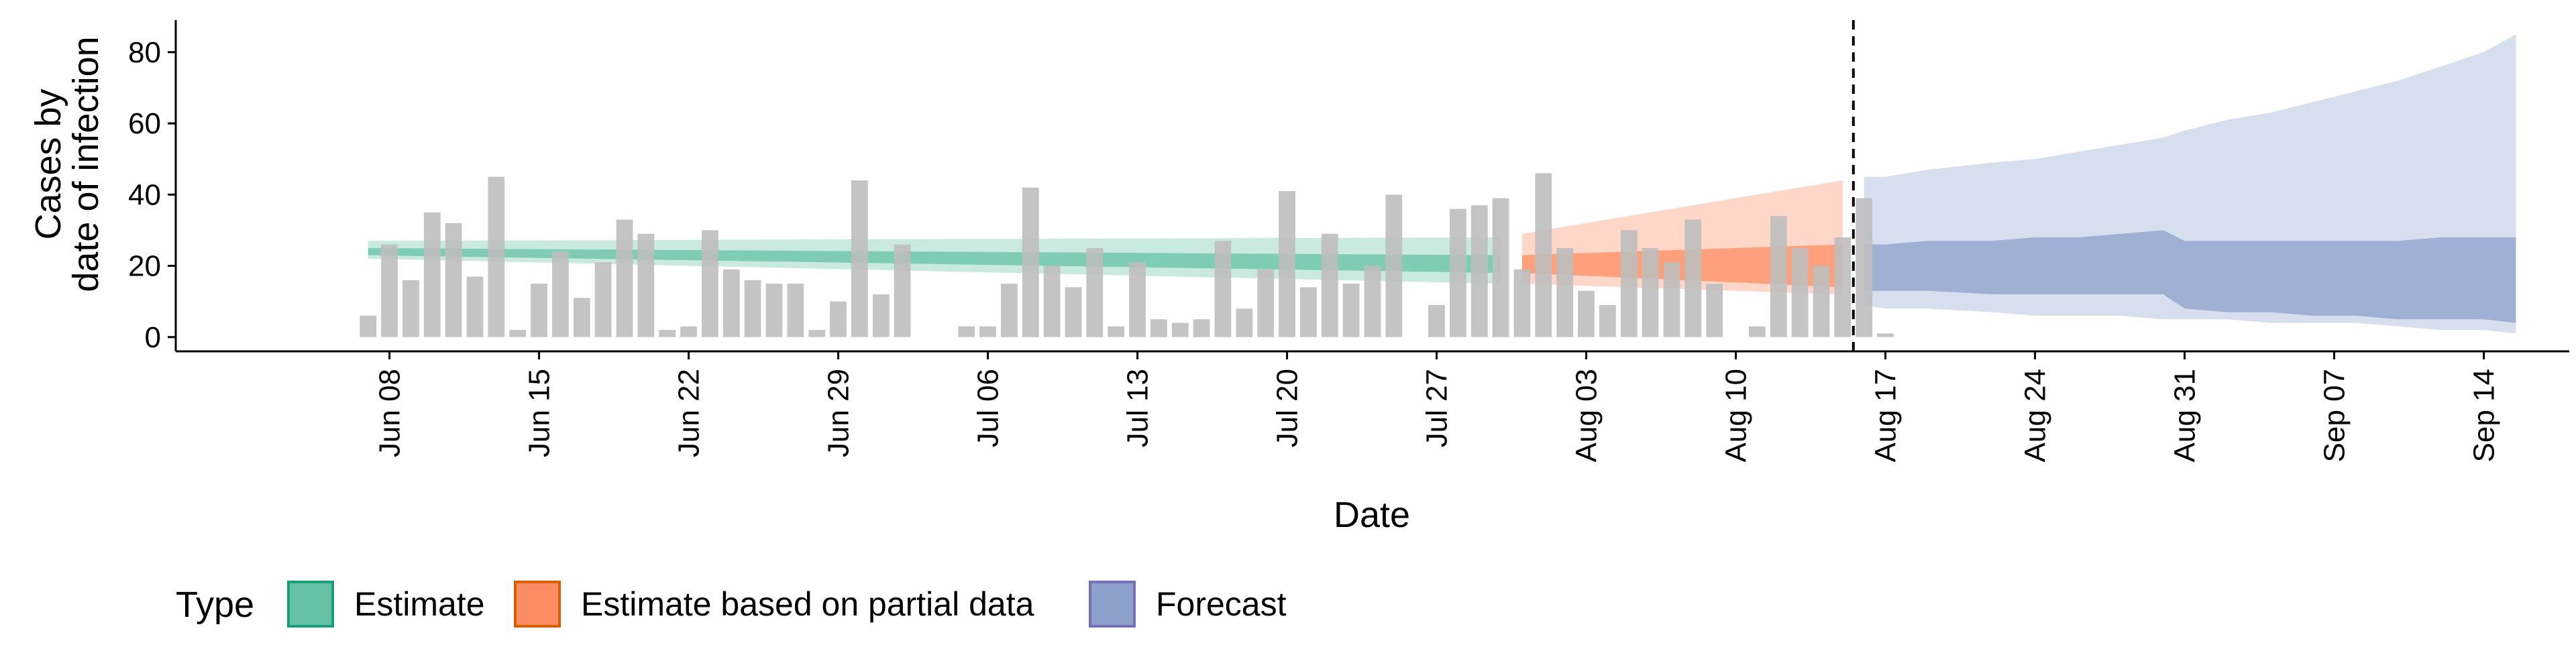  I want to click on x-axis-label: Date, so click(1372, 515).